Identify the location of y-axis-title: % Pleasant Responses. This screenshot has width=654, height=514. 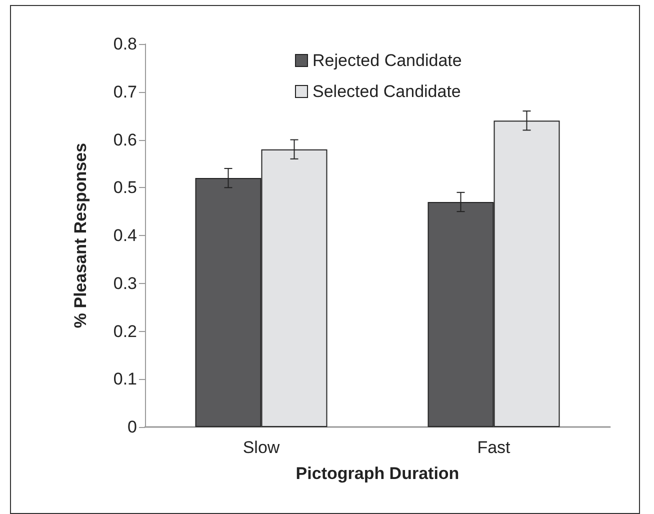
(80, 235).